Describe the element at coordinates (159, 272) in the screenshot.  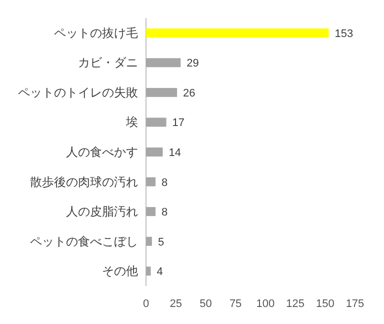
I see `data-label: 4` at that location.